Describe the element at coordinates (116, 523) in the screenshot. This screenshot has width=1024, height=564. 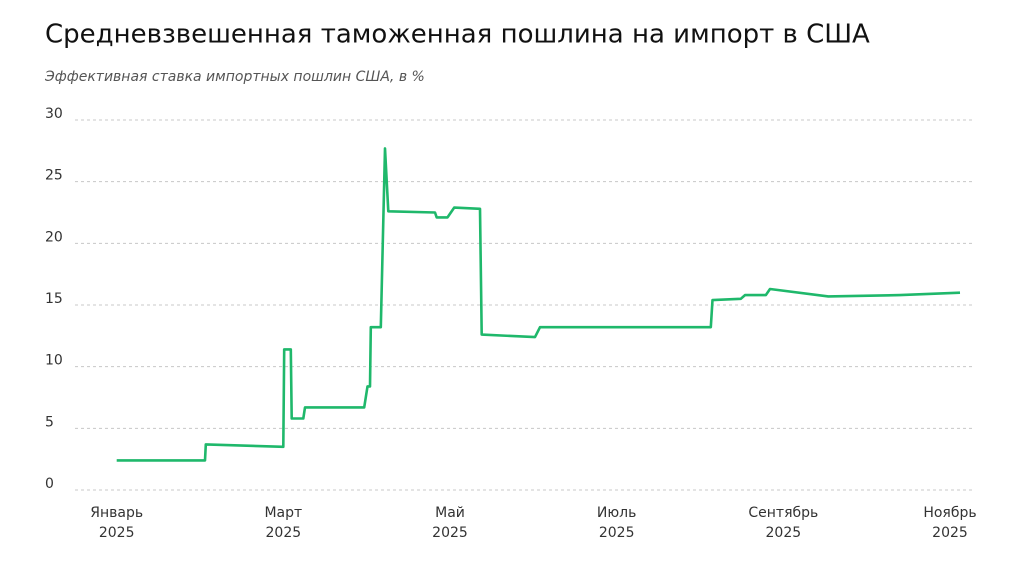
I see `x-tick-label: Январь 2025` at that location.